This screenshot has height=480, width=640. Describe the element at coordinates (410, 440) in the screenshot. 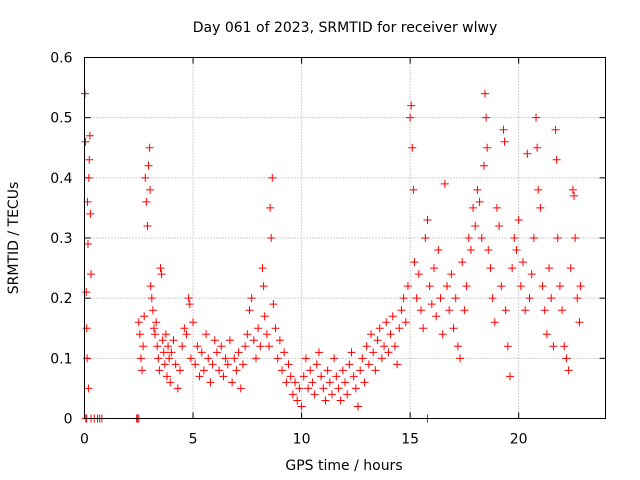

I see `x-tick-label: 15` at that location.